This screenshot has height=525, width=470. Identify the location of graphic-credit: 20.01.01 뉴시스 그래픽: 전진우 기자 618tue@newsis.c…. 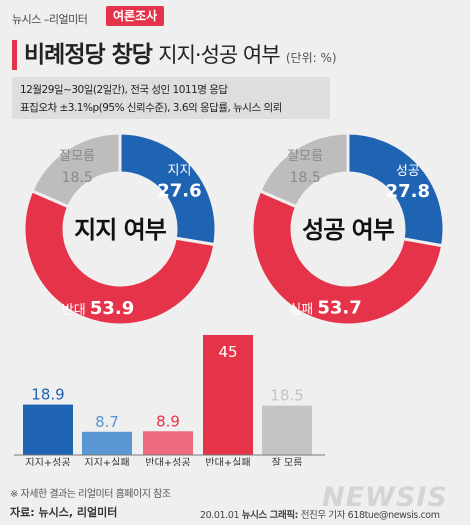
(320, 514).